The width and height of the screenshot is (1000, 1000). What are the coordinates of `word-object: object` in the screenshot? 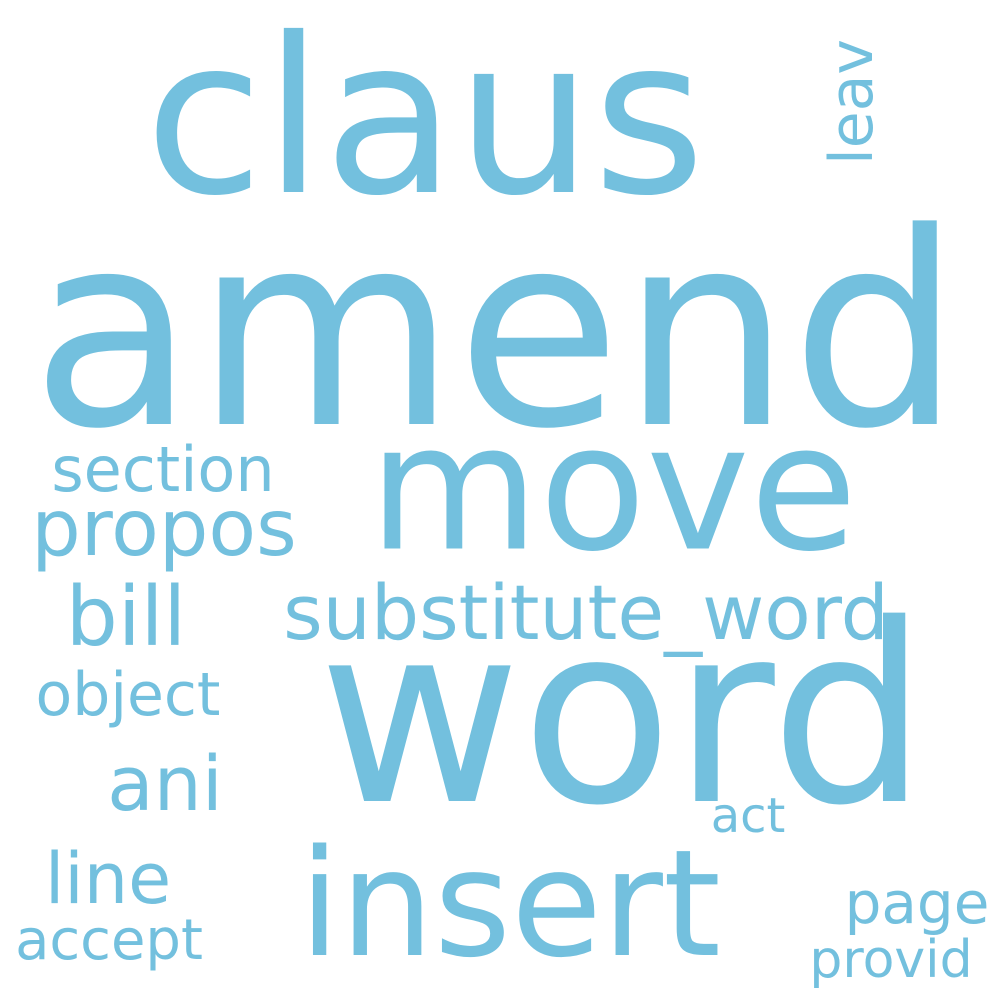 It's located at (128, 695).